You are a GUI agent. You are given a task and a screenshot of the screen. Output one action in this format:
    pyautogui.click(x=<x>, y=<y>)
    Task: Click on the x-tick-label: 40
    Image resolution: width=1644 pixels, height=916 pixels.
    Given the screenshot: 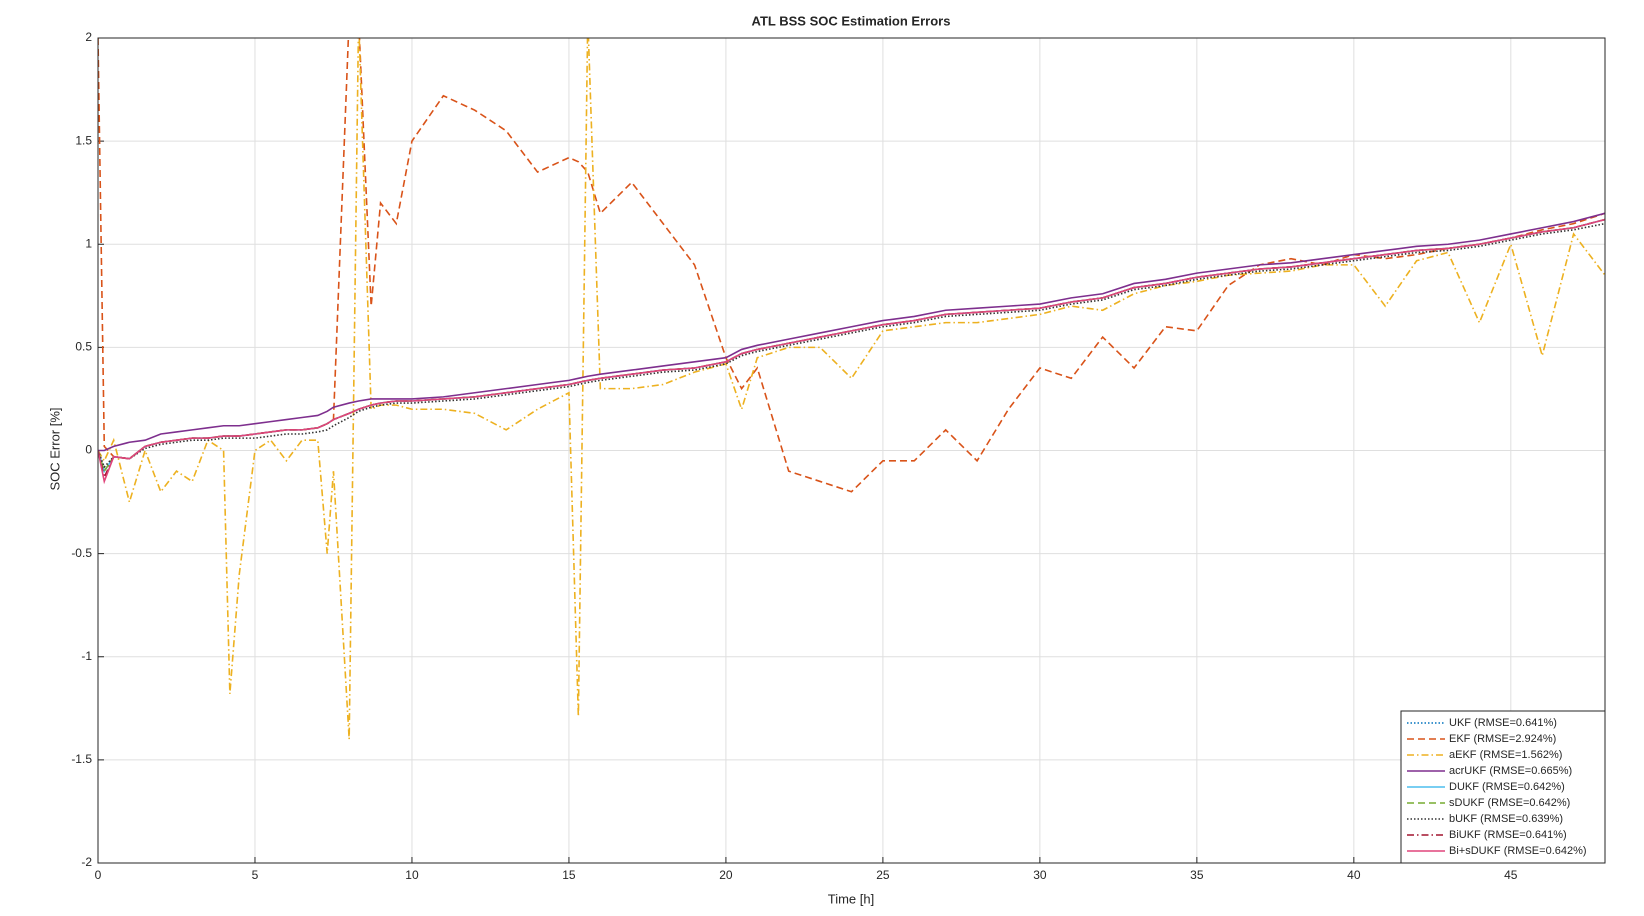 What is the action you would take?
    pyautogui.click(x=1354, y=875)
    